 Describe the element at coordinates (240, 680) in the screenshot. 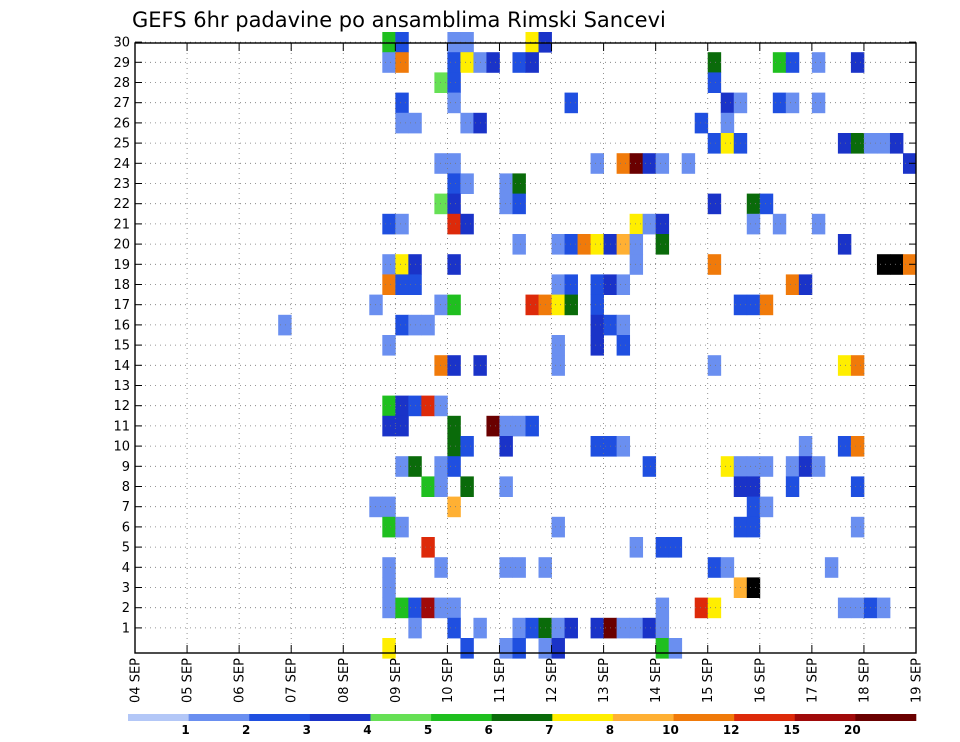

I see `x-tick-label: 06 SEP` at that location.